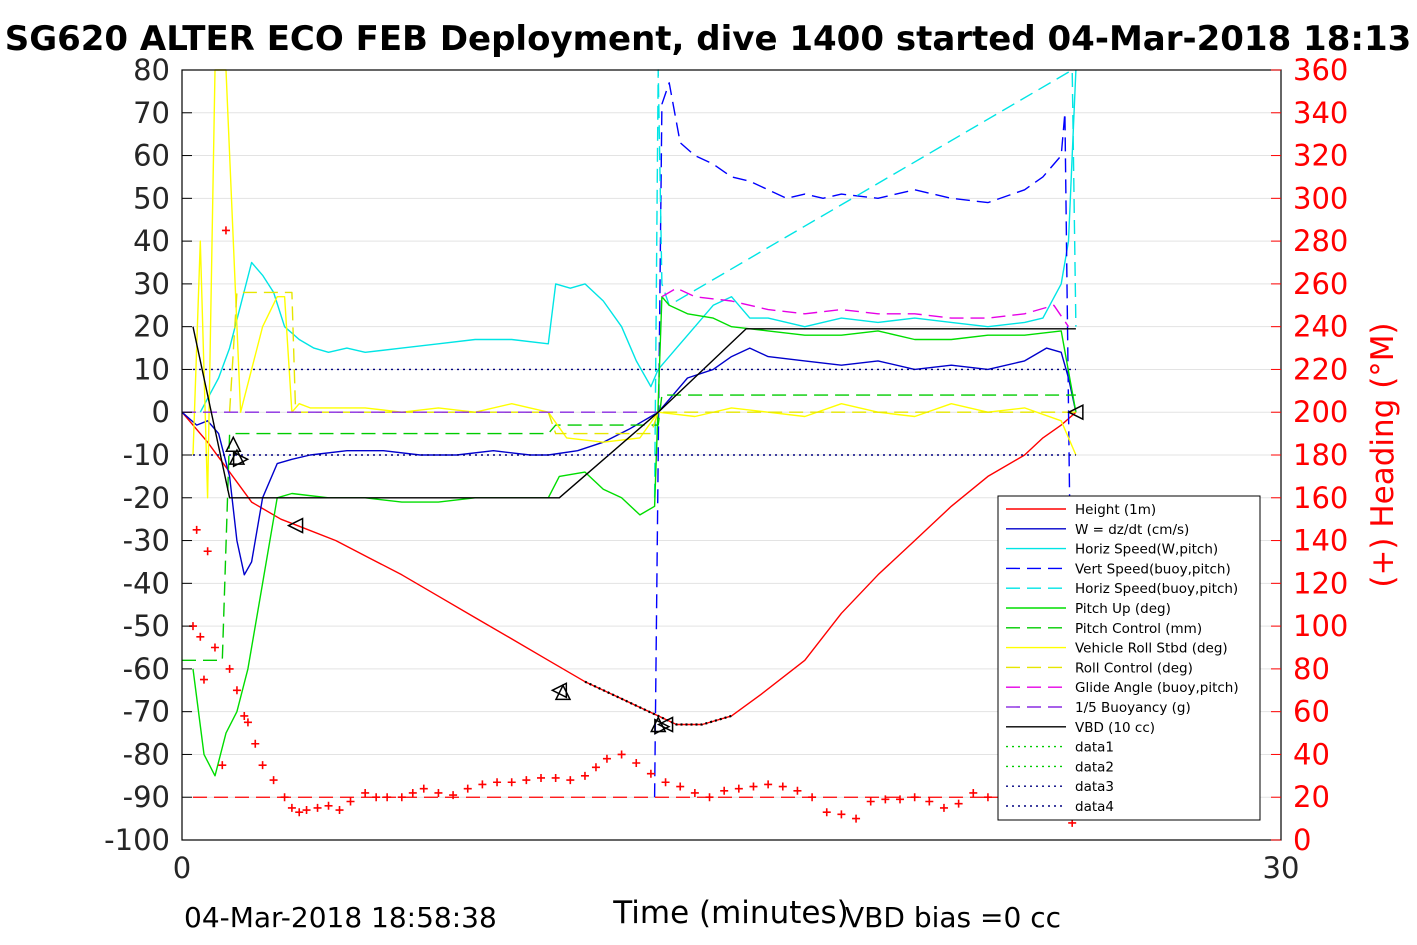  Describe the element at coordinates (151, 70) in the screenshot. I see `left-tick-label: 80` at that location.